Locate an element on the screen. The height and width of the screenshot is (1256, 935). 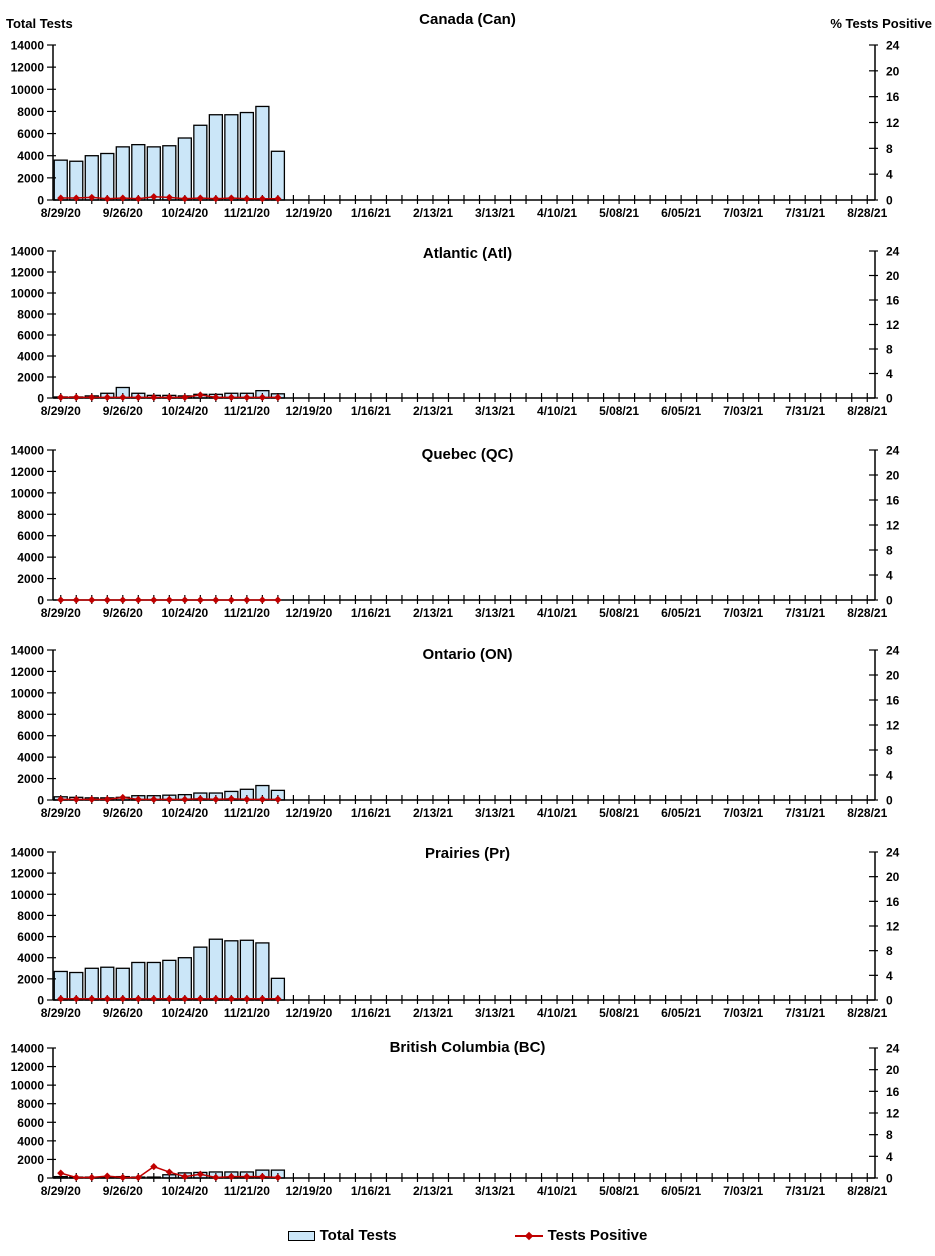
x-tick-label: 5/08/21 is located at coordinates (619, 1013).